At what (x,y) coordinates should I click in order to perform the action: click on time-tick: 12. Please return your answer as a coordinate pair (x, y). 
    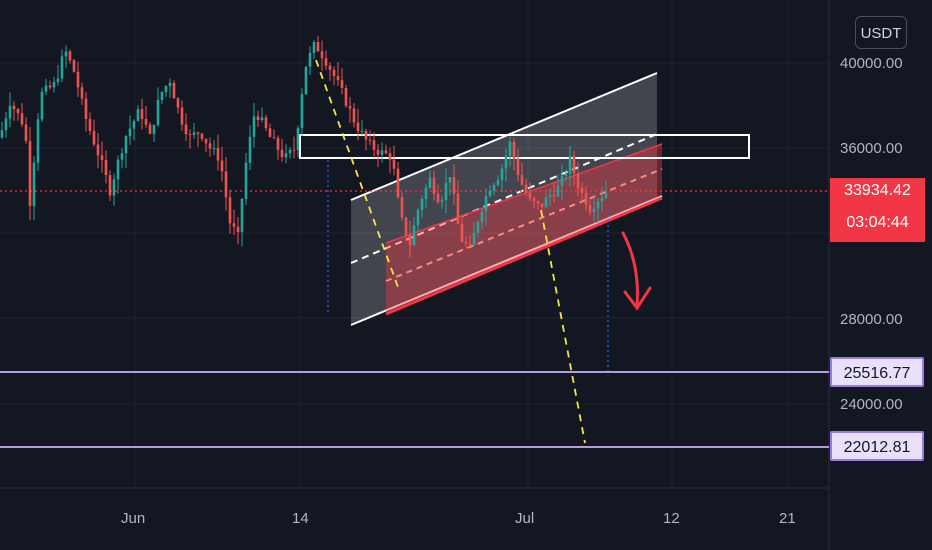
    Looking at the image, I should click on (671, 518).